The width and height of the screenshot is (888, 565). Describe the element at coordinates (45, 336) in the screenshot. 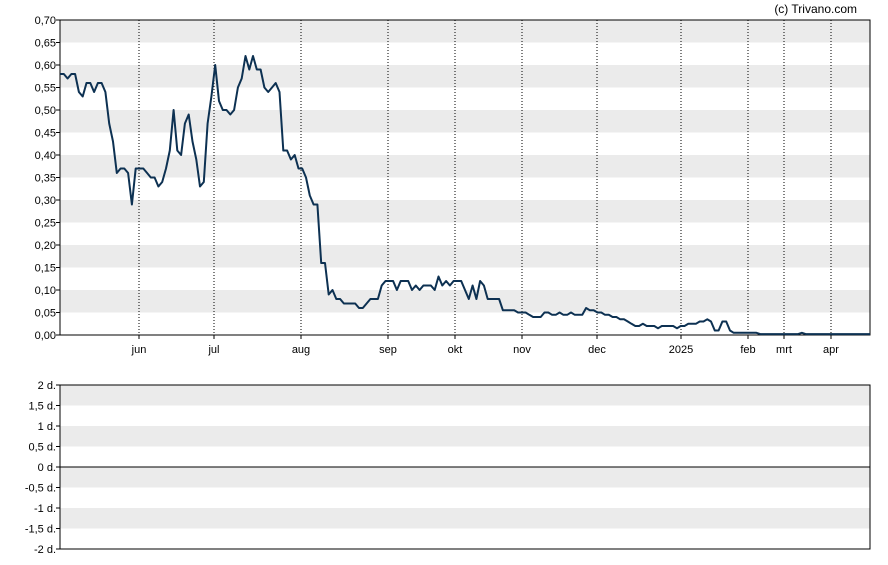

I see `y-tick-label: 0,00` at that location.